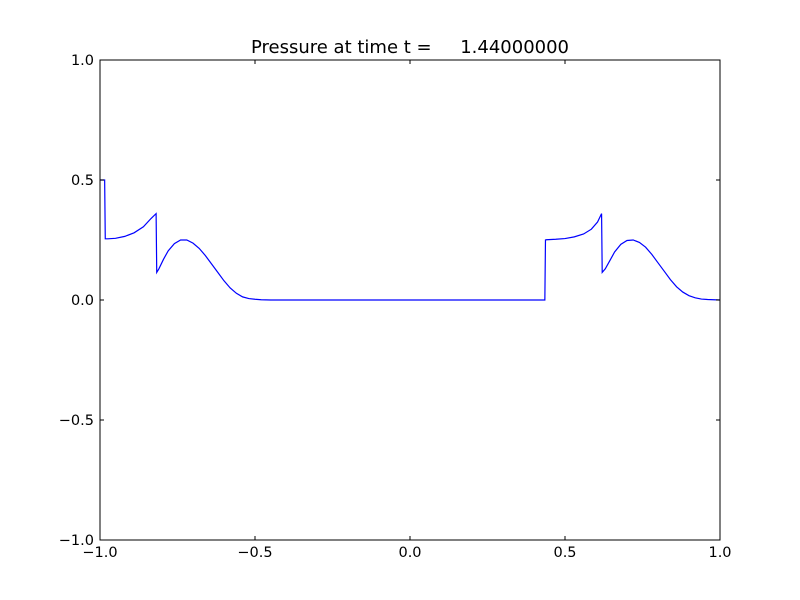 The width and height of the screenshot is (800, 600). I want to click on x-tick-label: −1.0, so click(99, 553).